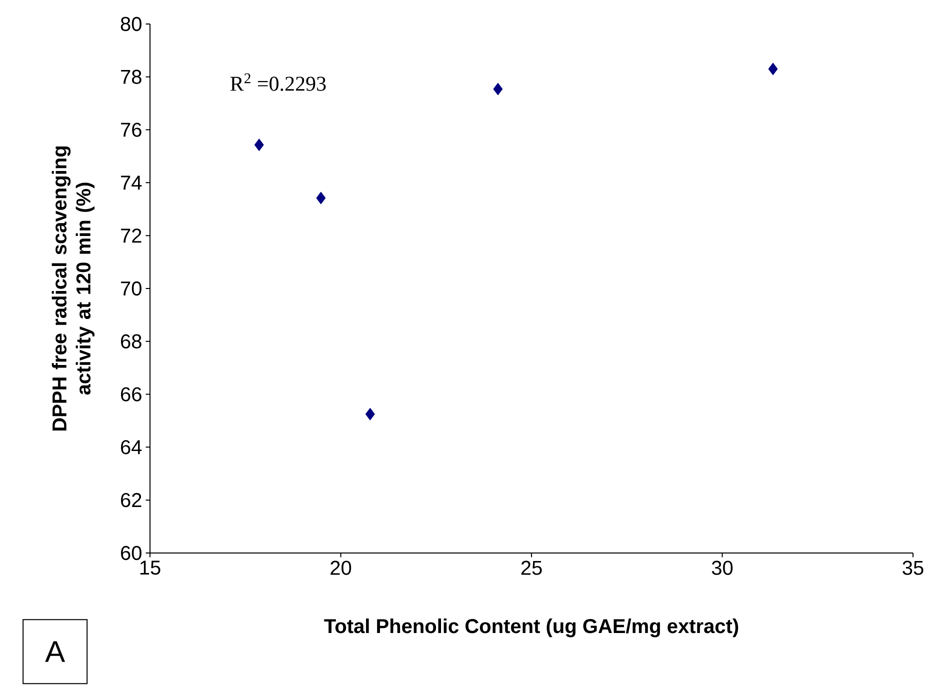 The height and width of the screenshot is (692, 932). Describe the element at coordinates (73, 288) in the screenshot. I see `y-axis-title: DPPH free radical scavenging activity at 120 min (%)` at that location.